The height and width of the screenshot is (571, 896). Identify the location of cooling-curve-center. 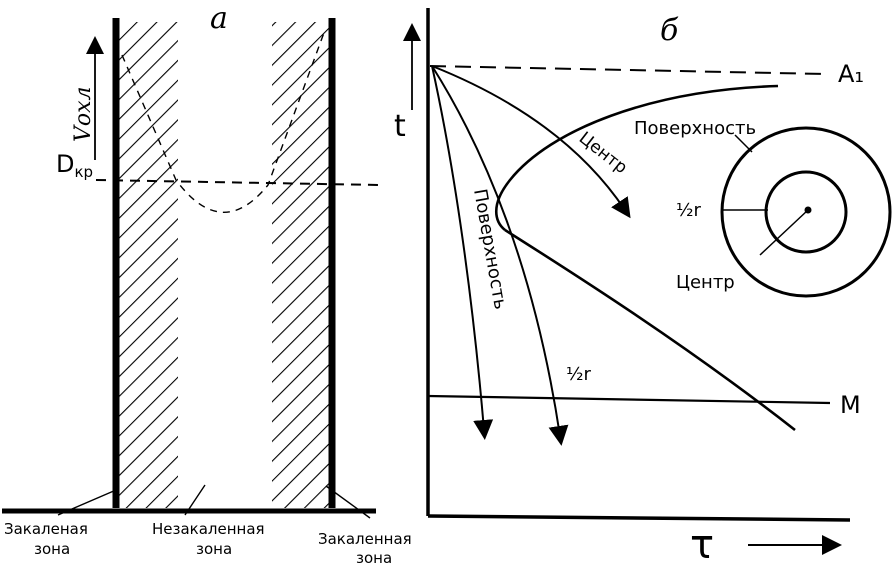
(531, 142).